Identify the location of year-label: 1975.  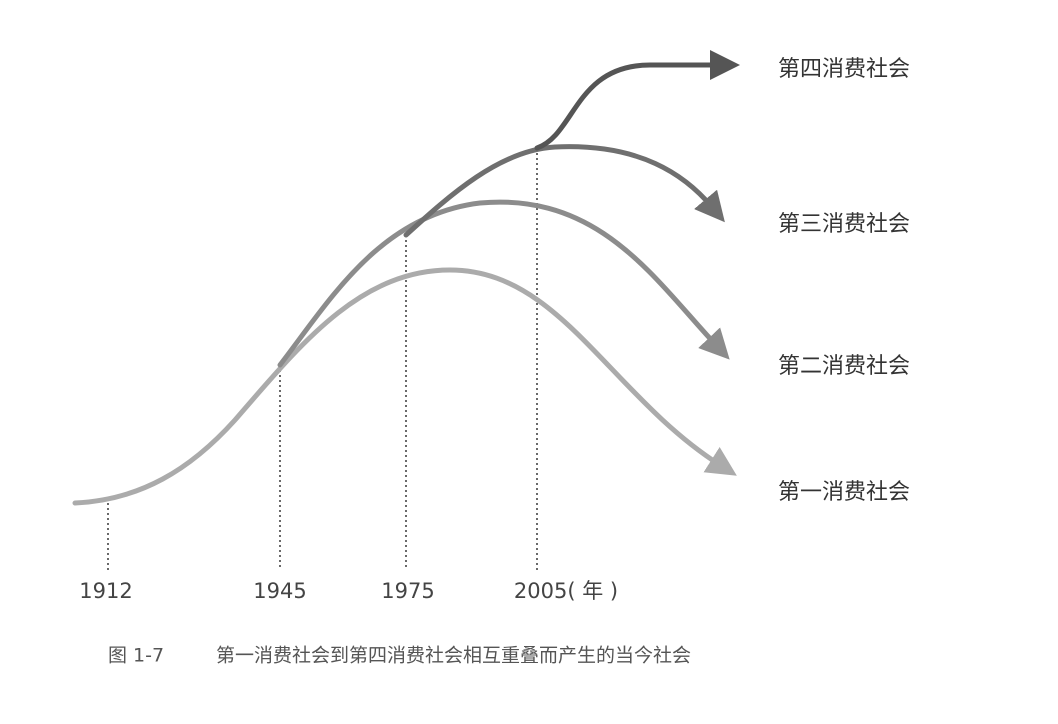
(407, 591).